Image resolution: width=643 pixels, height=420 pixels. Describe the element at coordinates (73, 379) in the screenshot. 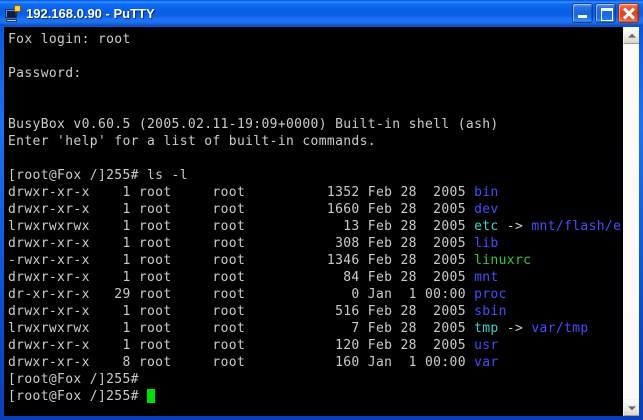

I see `prompt-line: [root@Fox /]255#` at that location.